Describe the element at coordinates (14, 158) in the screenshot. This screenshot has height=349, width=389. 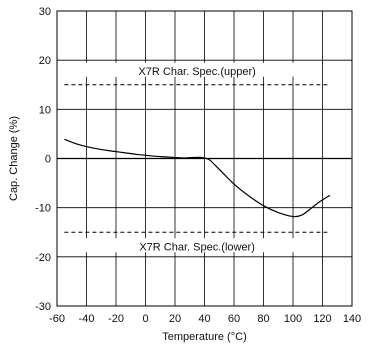
I see `y-axis-label: Cap. Change (%)` at that location.